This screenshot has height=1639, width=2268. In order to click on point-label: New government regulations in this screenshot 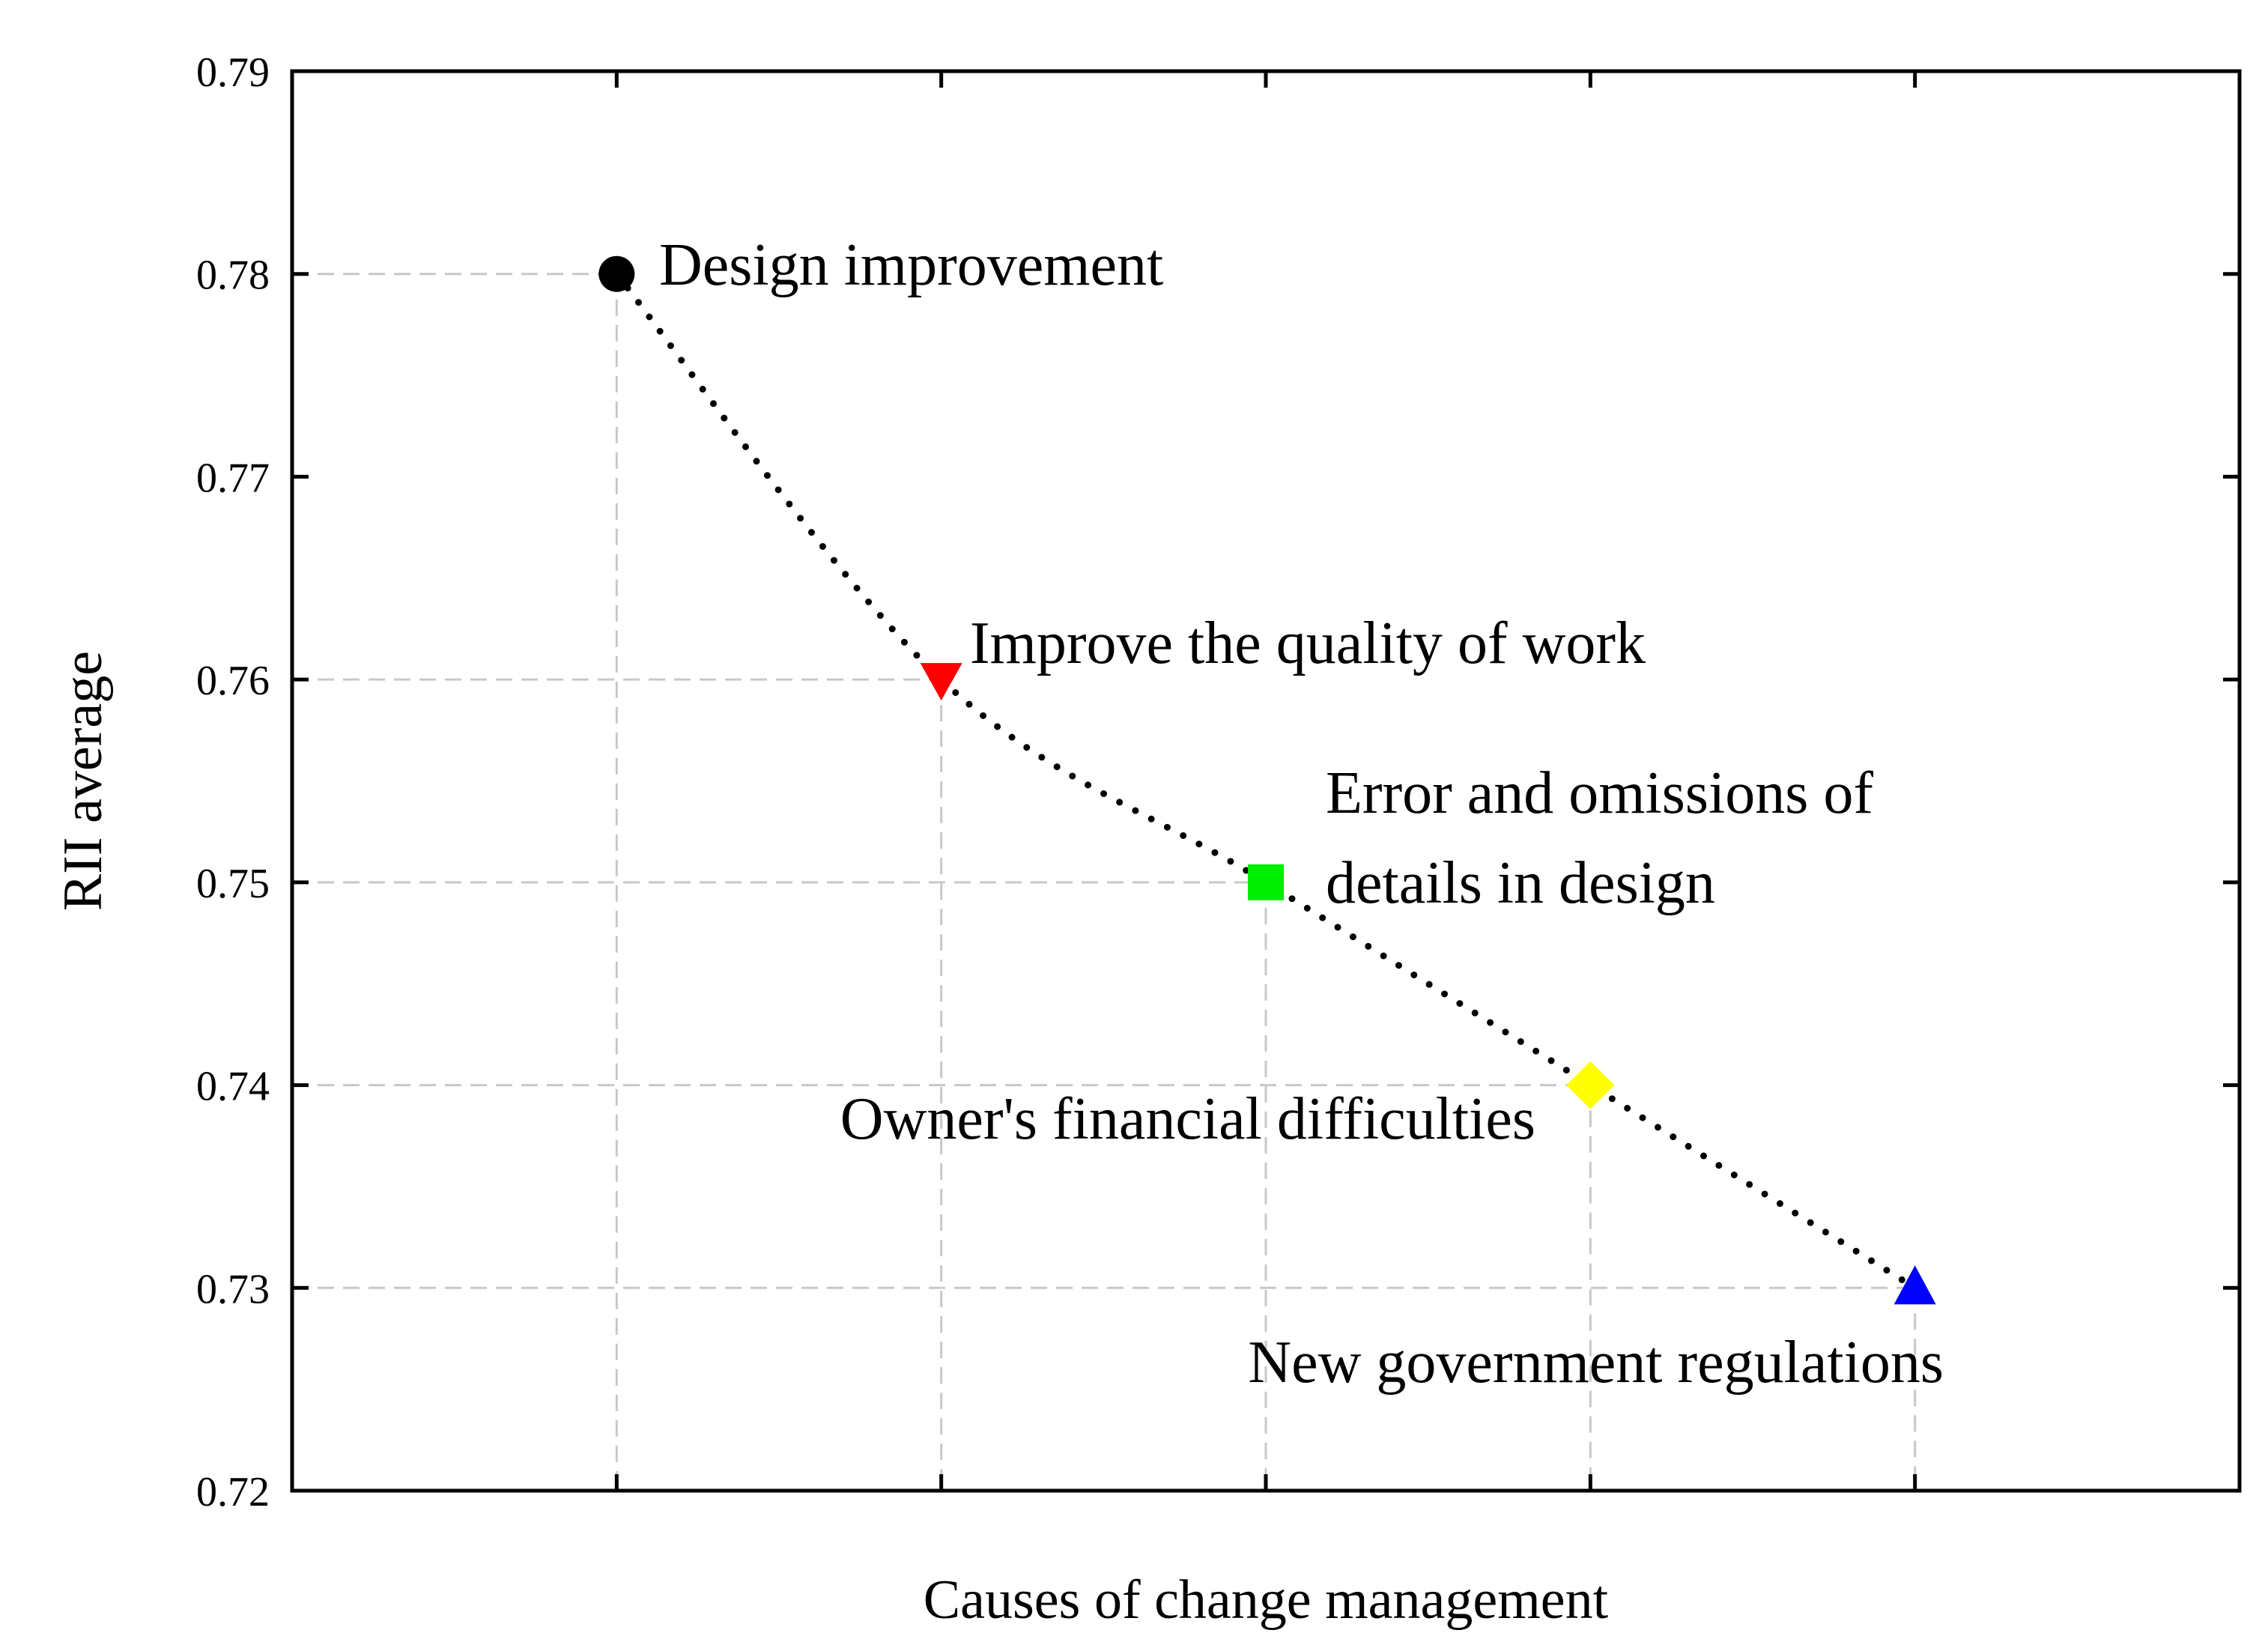, I will do `click(1596, 1363)`.